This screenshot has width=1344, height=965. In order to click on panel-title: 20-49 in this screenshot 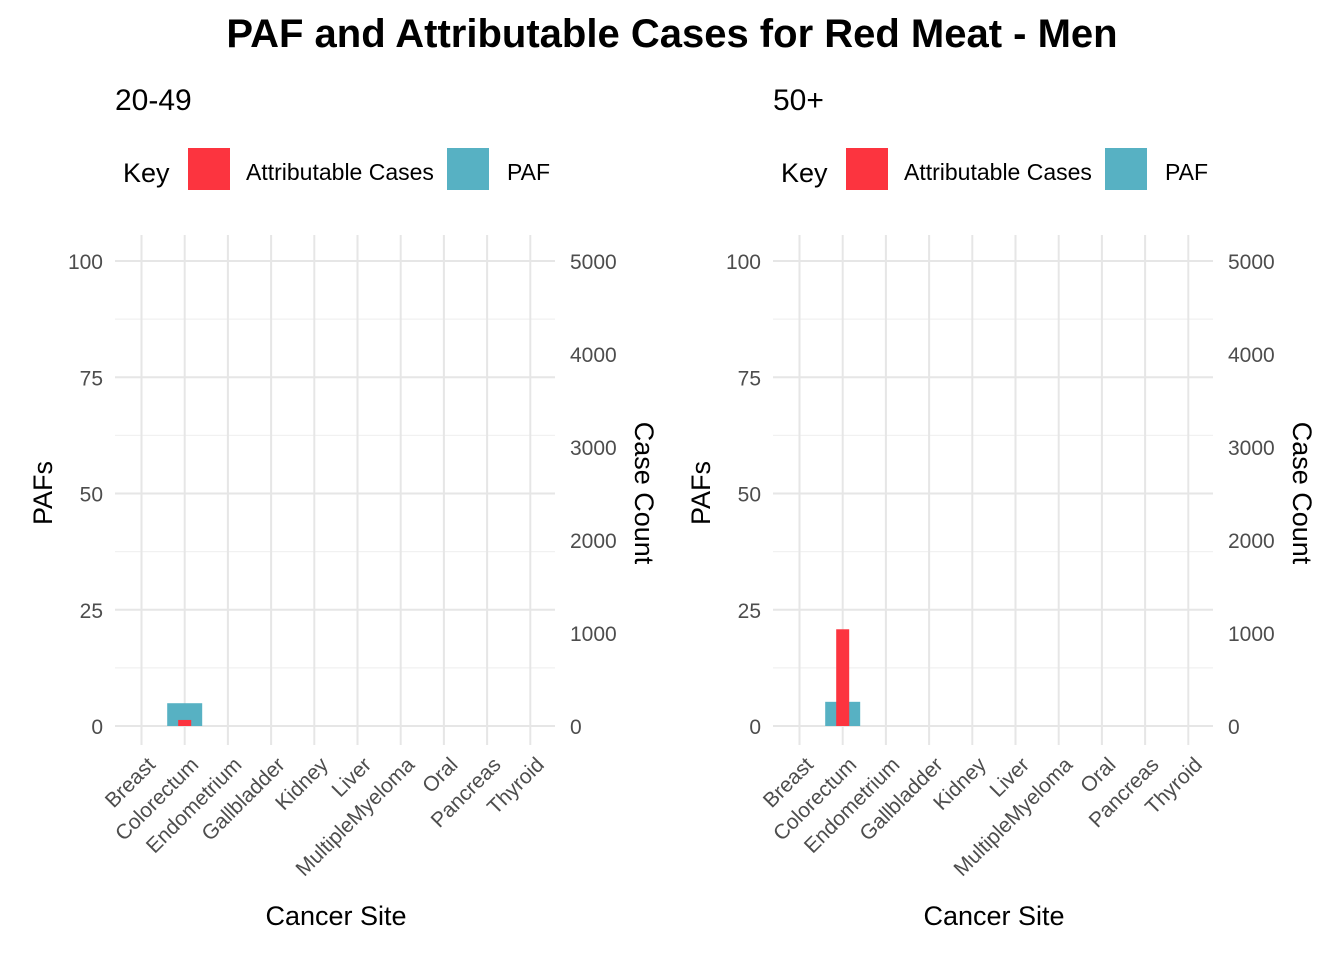, I will do `click(153, 100)`.